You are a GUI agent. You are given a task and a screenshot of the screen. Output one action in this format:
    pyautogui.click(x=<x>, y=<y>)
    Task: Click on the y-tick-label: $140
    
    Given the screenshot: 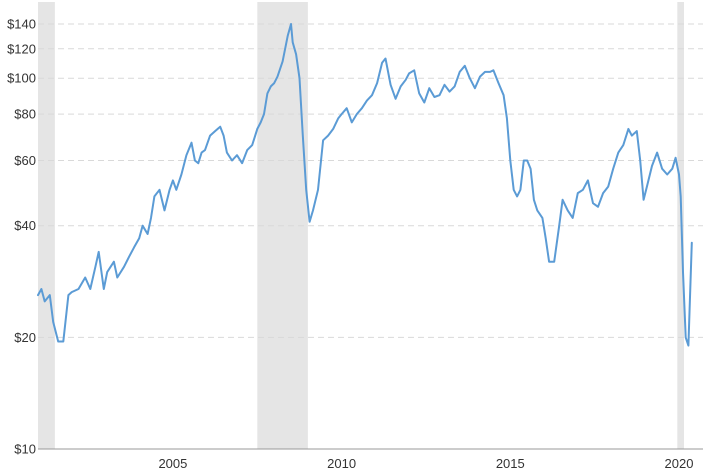 What is the action you would take?
    pyautogui.click(x=21, y=24)
    